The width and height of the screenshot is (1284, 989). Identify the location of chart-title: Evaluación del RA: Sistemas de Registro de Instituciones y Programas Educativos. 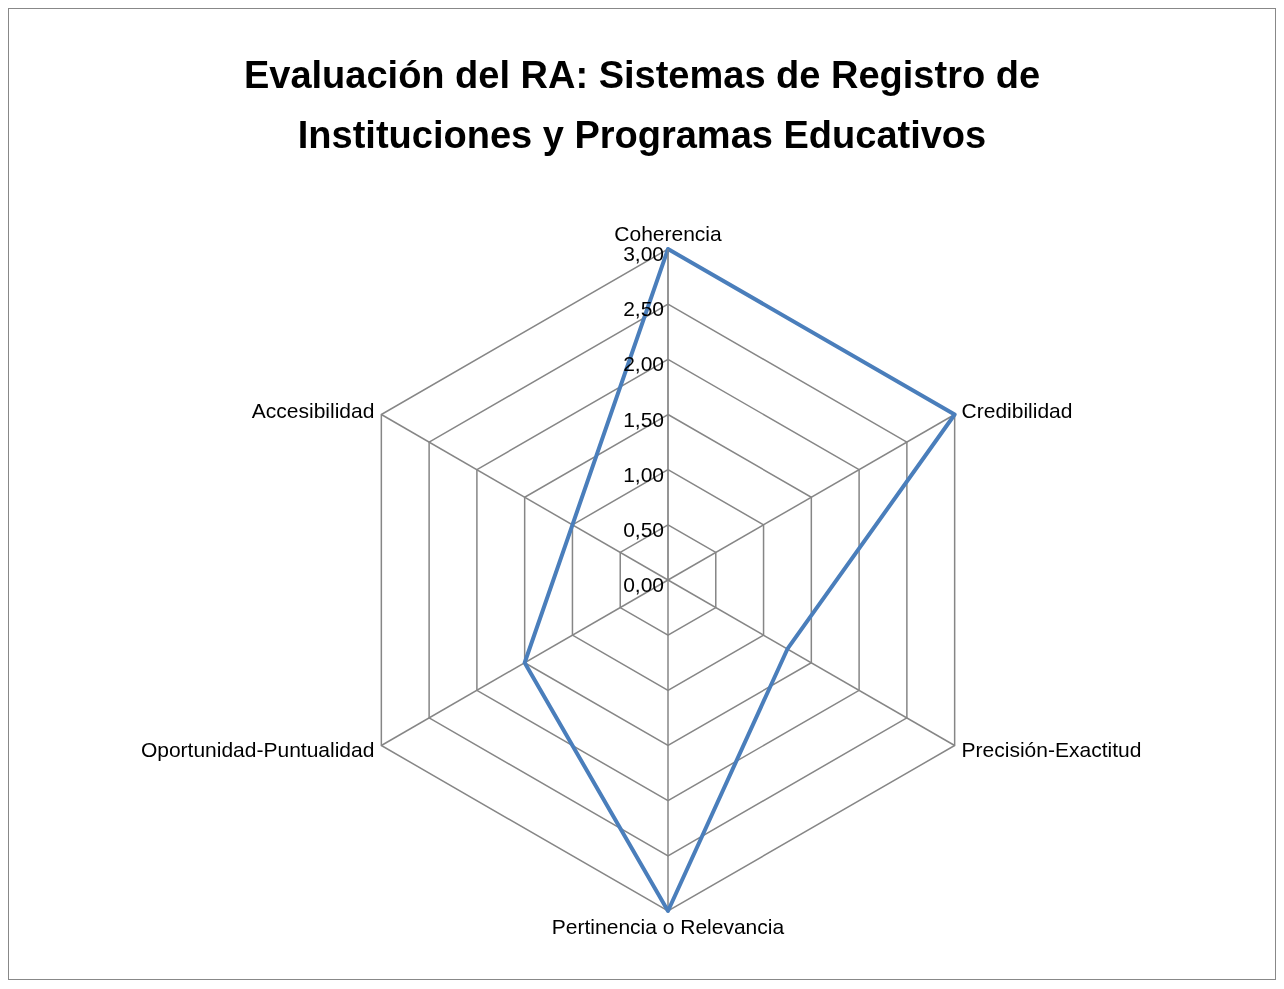
(642, 105).